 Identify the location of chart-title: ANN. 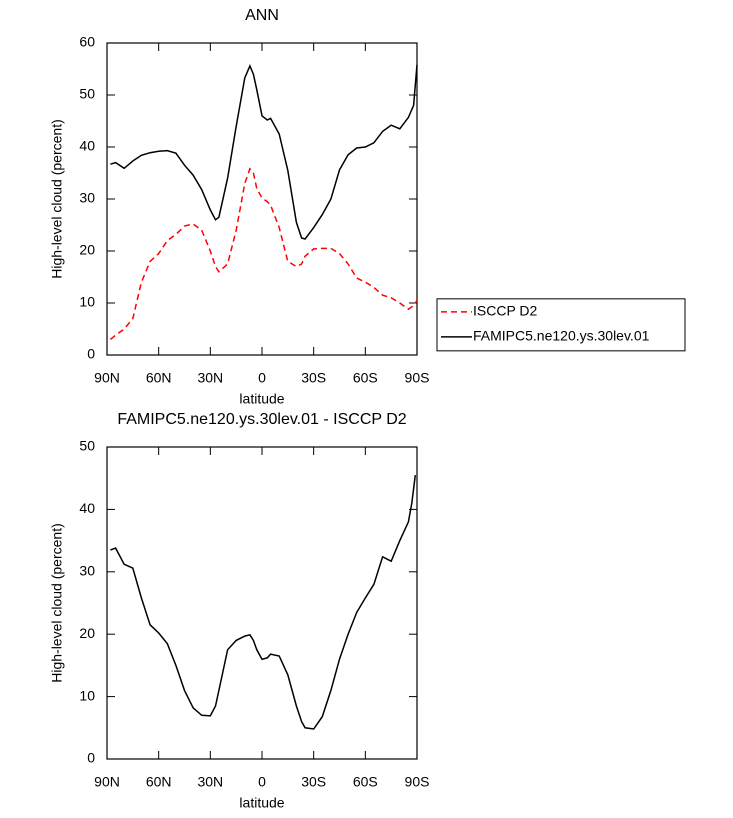
(262, 15).